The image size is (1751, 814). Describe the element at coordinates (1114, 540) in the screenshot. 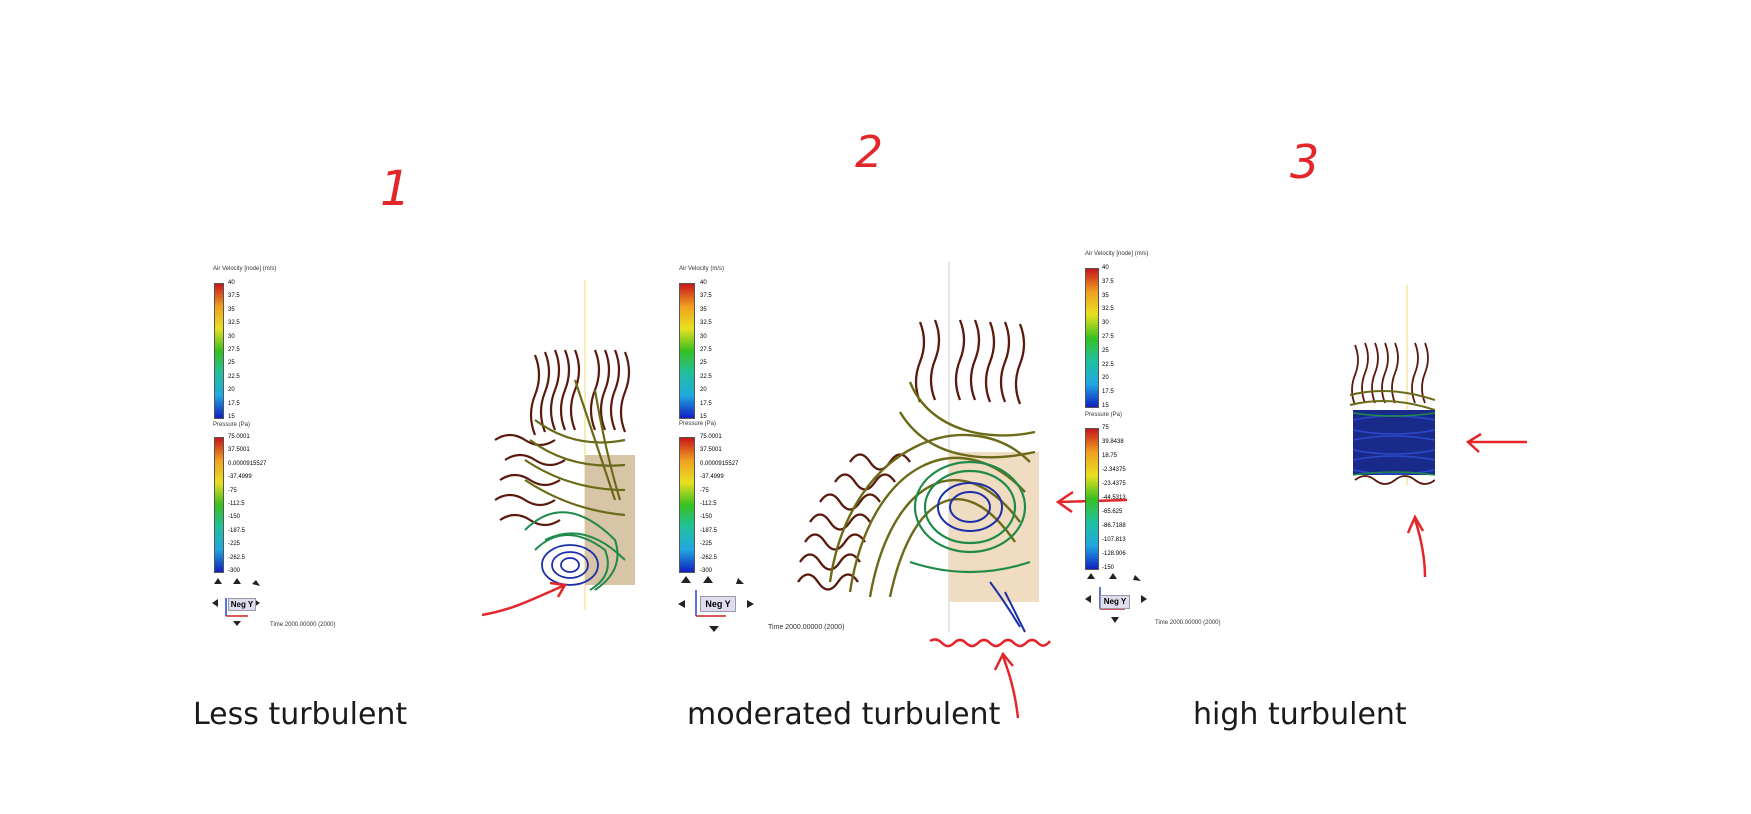

I see `colorbar-tick-label: -107.813` at that location.